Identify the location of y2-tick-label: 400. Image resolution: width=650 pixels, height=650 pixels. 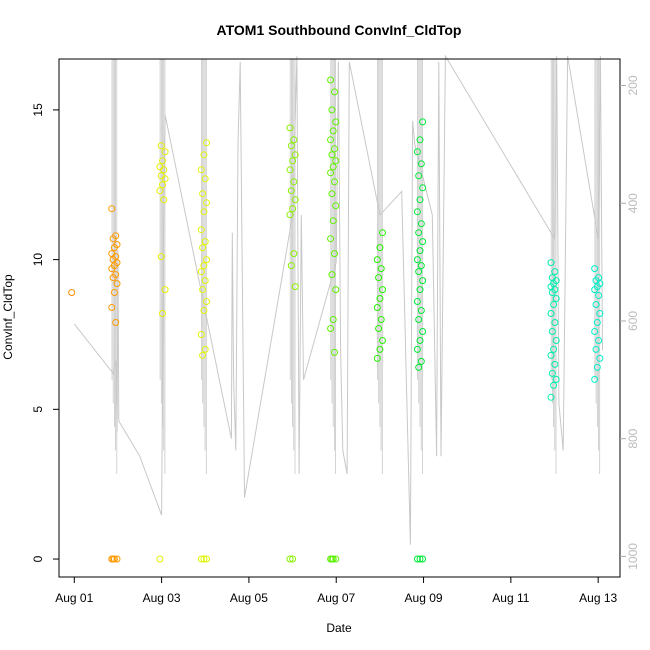
(633, 203).